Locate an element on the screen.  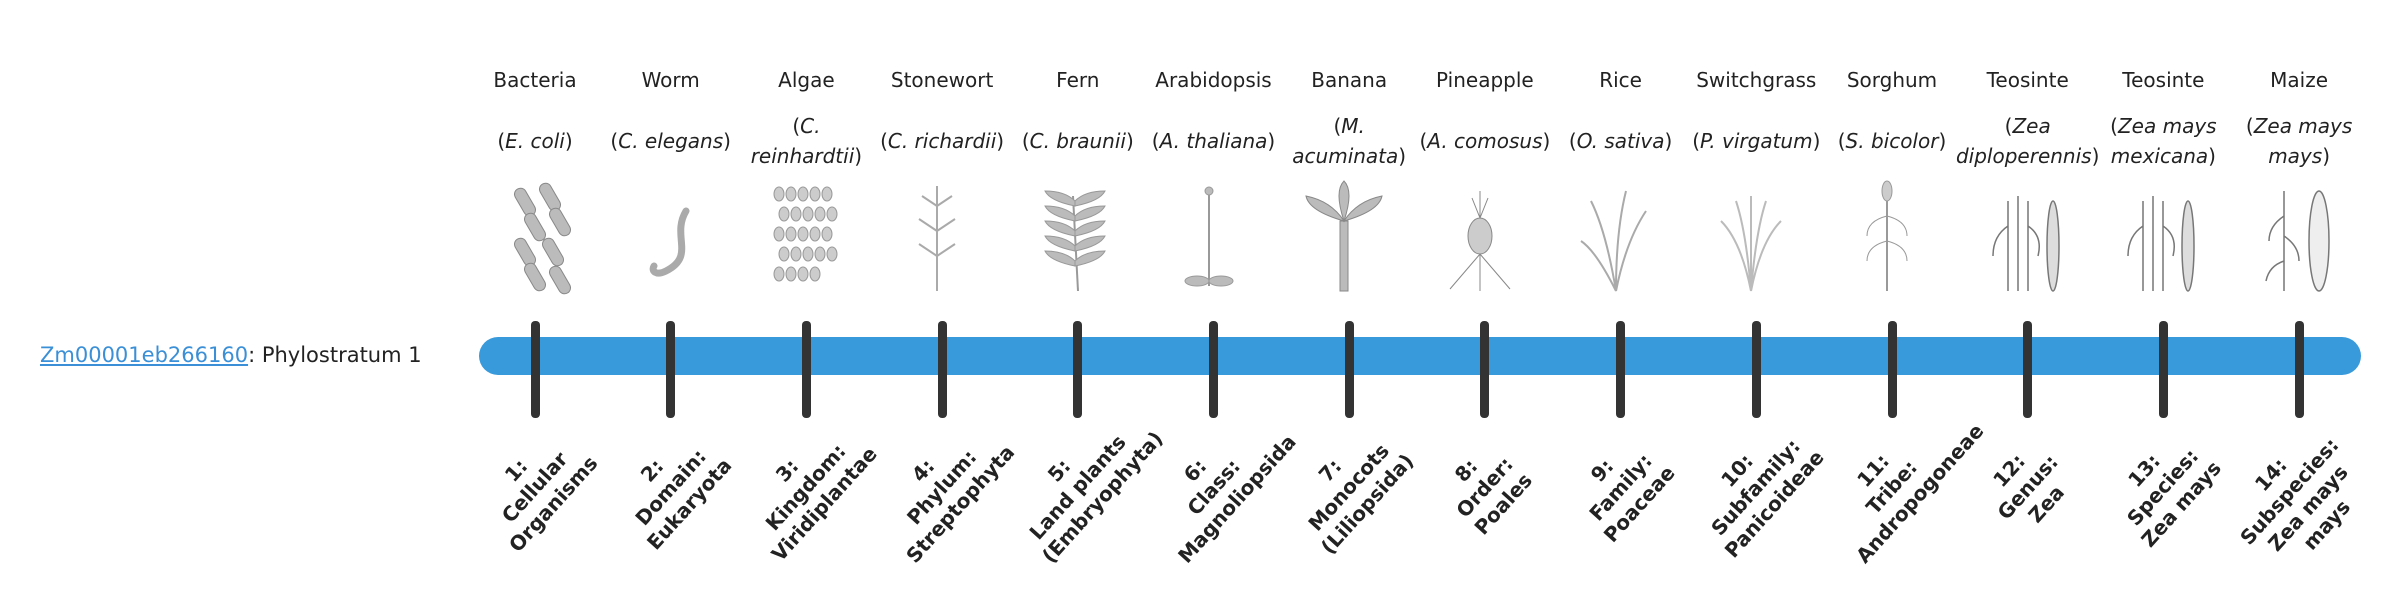
scientific-name-italic: E. coli is located at coordinates (535, 141).